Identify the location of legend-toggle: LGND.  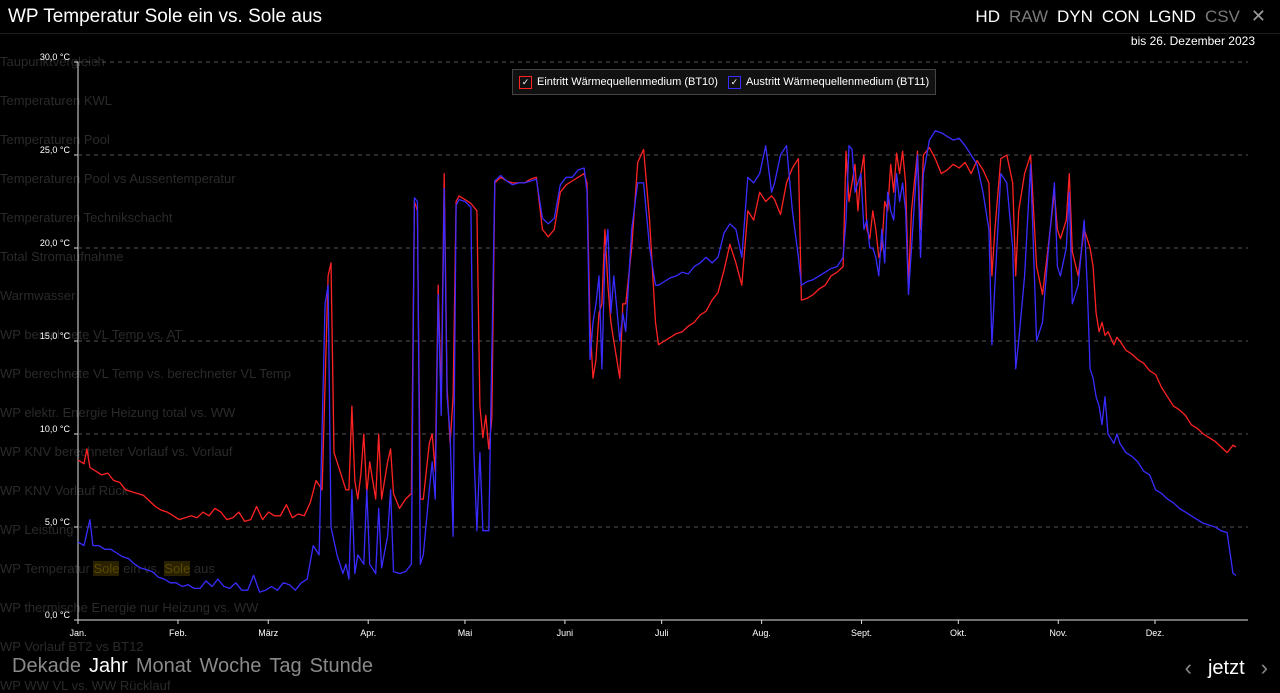
(1172, 16).